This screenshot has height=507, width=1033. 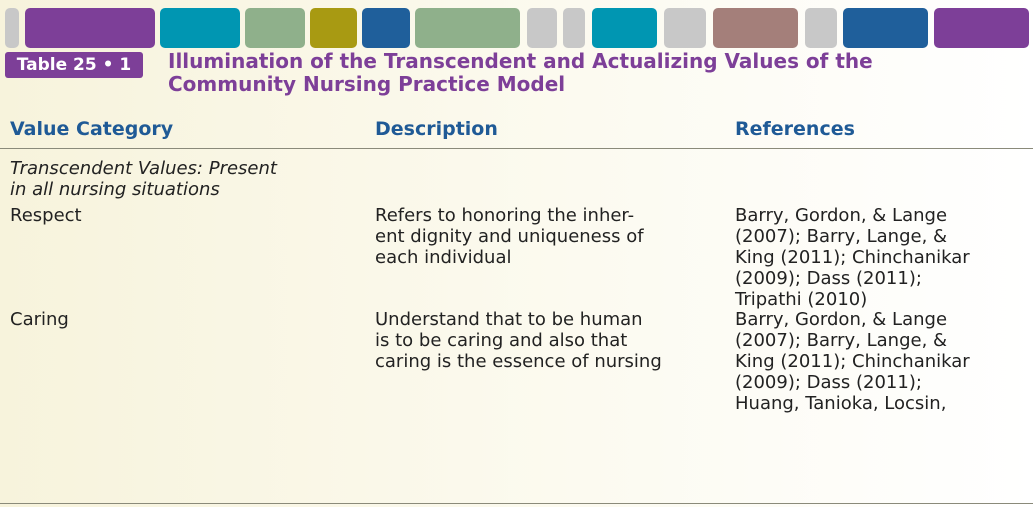 I want to click on text-line: Tripathi (2010), so click(x=801, y=299).